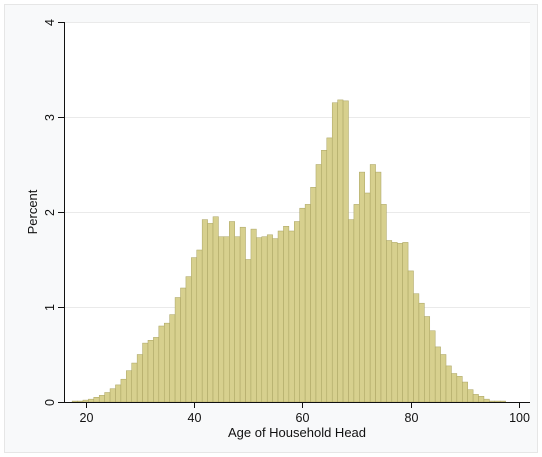  Describe the element at coordinates (50, 22) in the screenshot. I see `y-tick-label-4: 4` at that location.